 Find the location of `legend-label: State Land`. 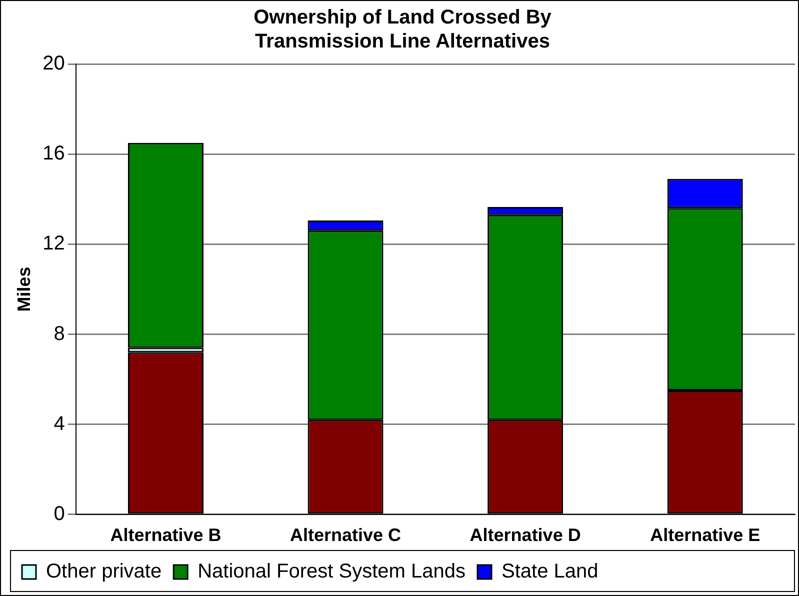

legend-label: State Land is located at coordinates (550, 571).